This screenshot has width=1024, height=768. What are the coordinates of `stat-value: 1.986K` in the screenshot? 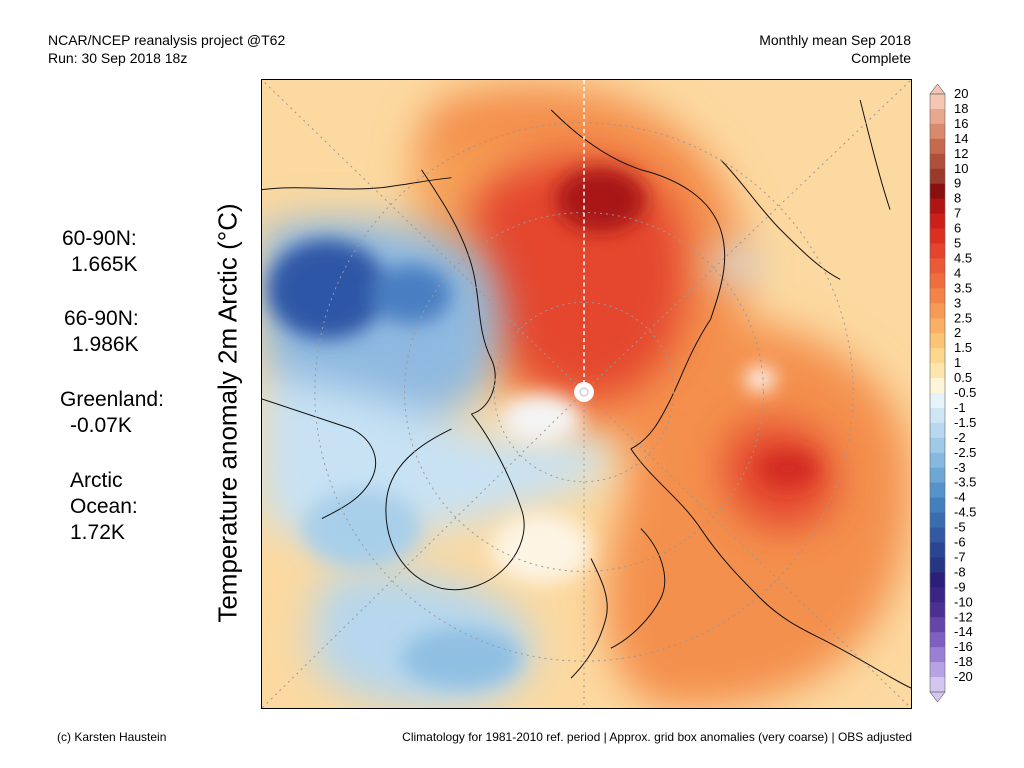 It's located at (105, 344).